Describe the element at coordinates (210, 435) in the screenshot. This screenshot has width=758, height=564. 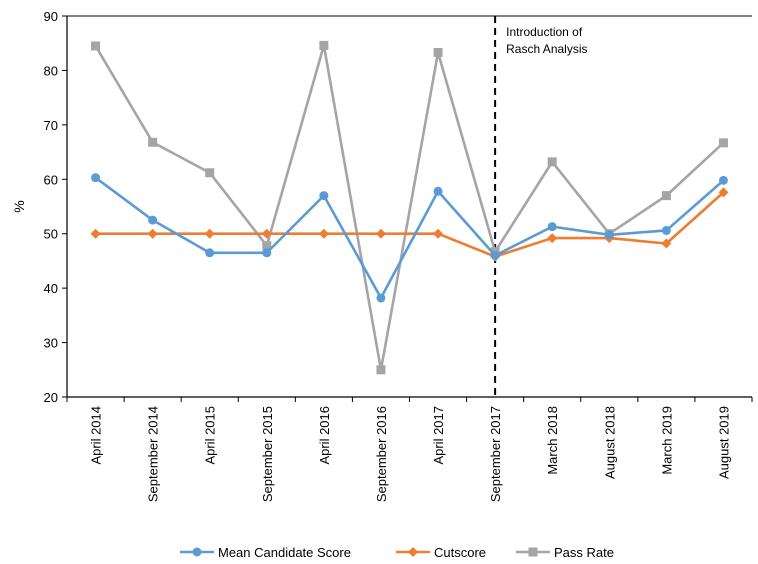
I see `x-tick-label: April 2015` at that location.